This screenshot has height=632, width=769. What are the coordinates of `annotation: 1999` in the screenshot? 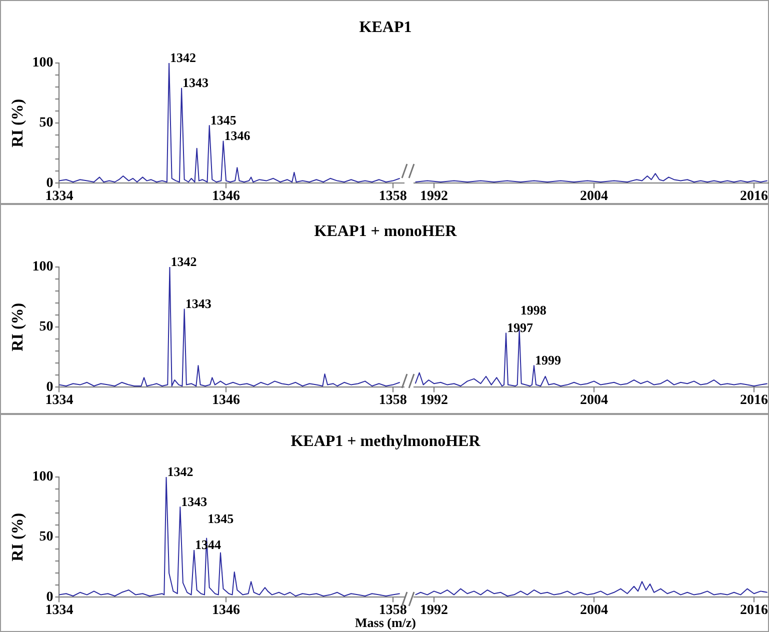 It's located at (548, 360).